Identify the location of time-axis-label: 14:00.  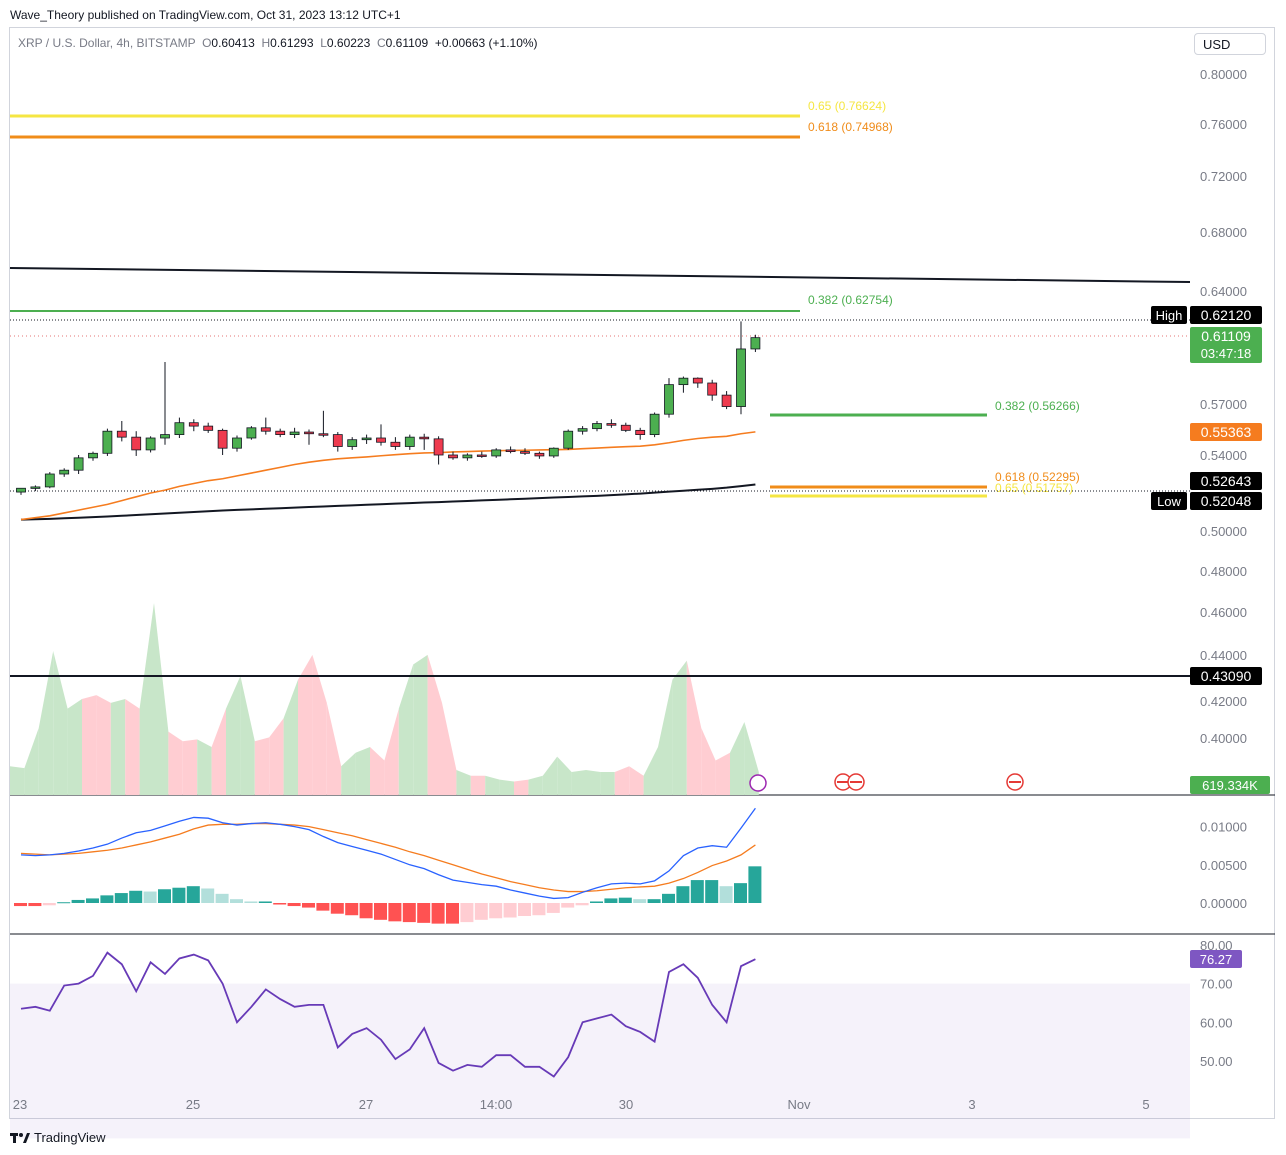
(496, 1104).